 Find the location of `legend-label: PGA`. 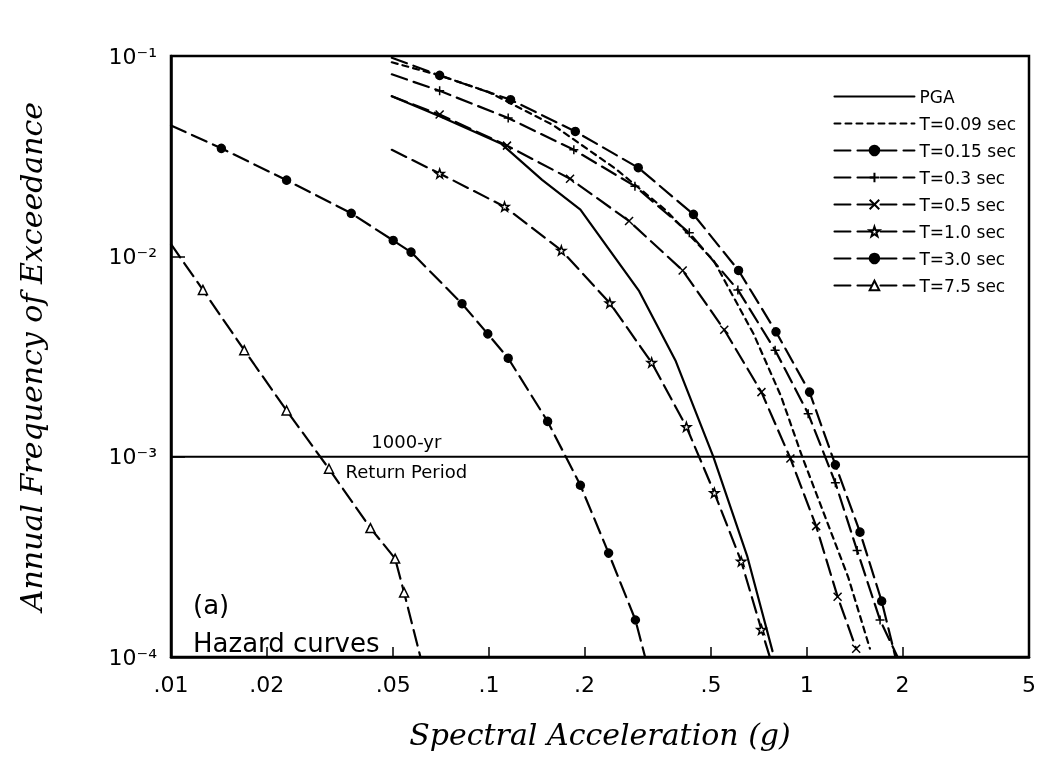

legend-label: PGA is located at coordinates (937, 96).